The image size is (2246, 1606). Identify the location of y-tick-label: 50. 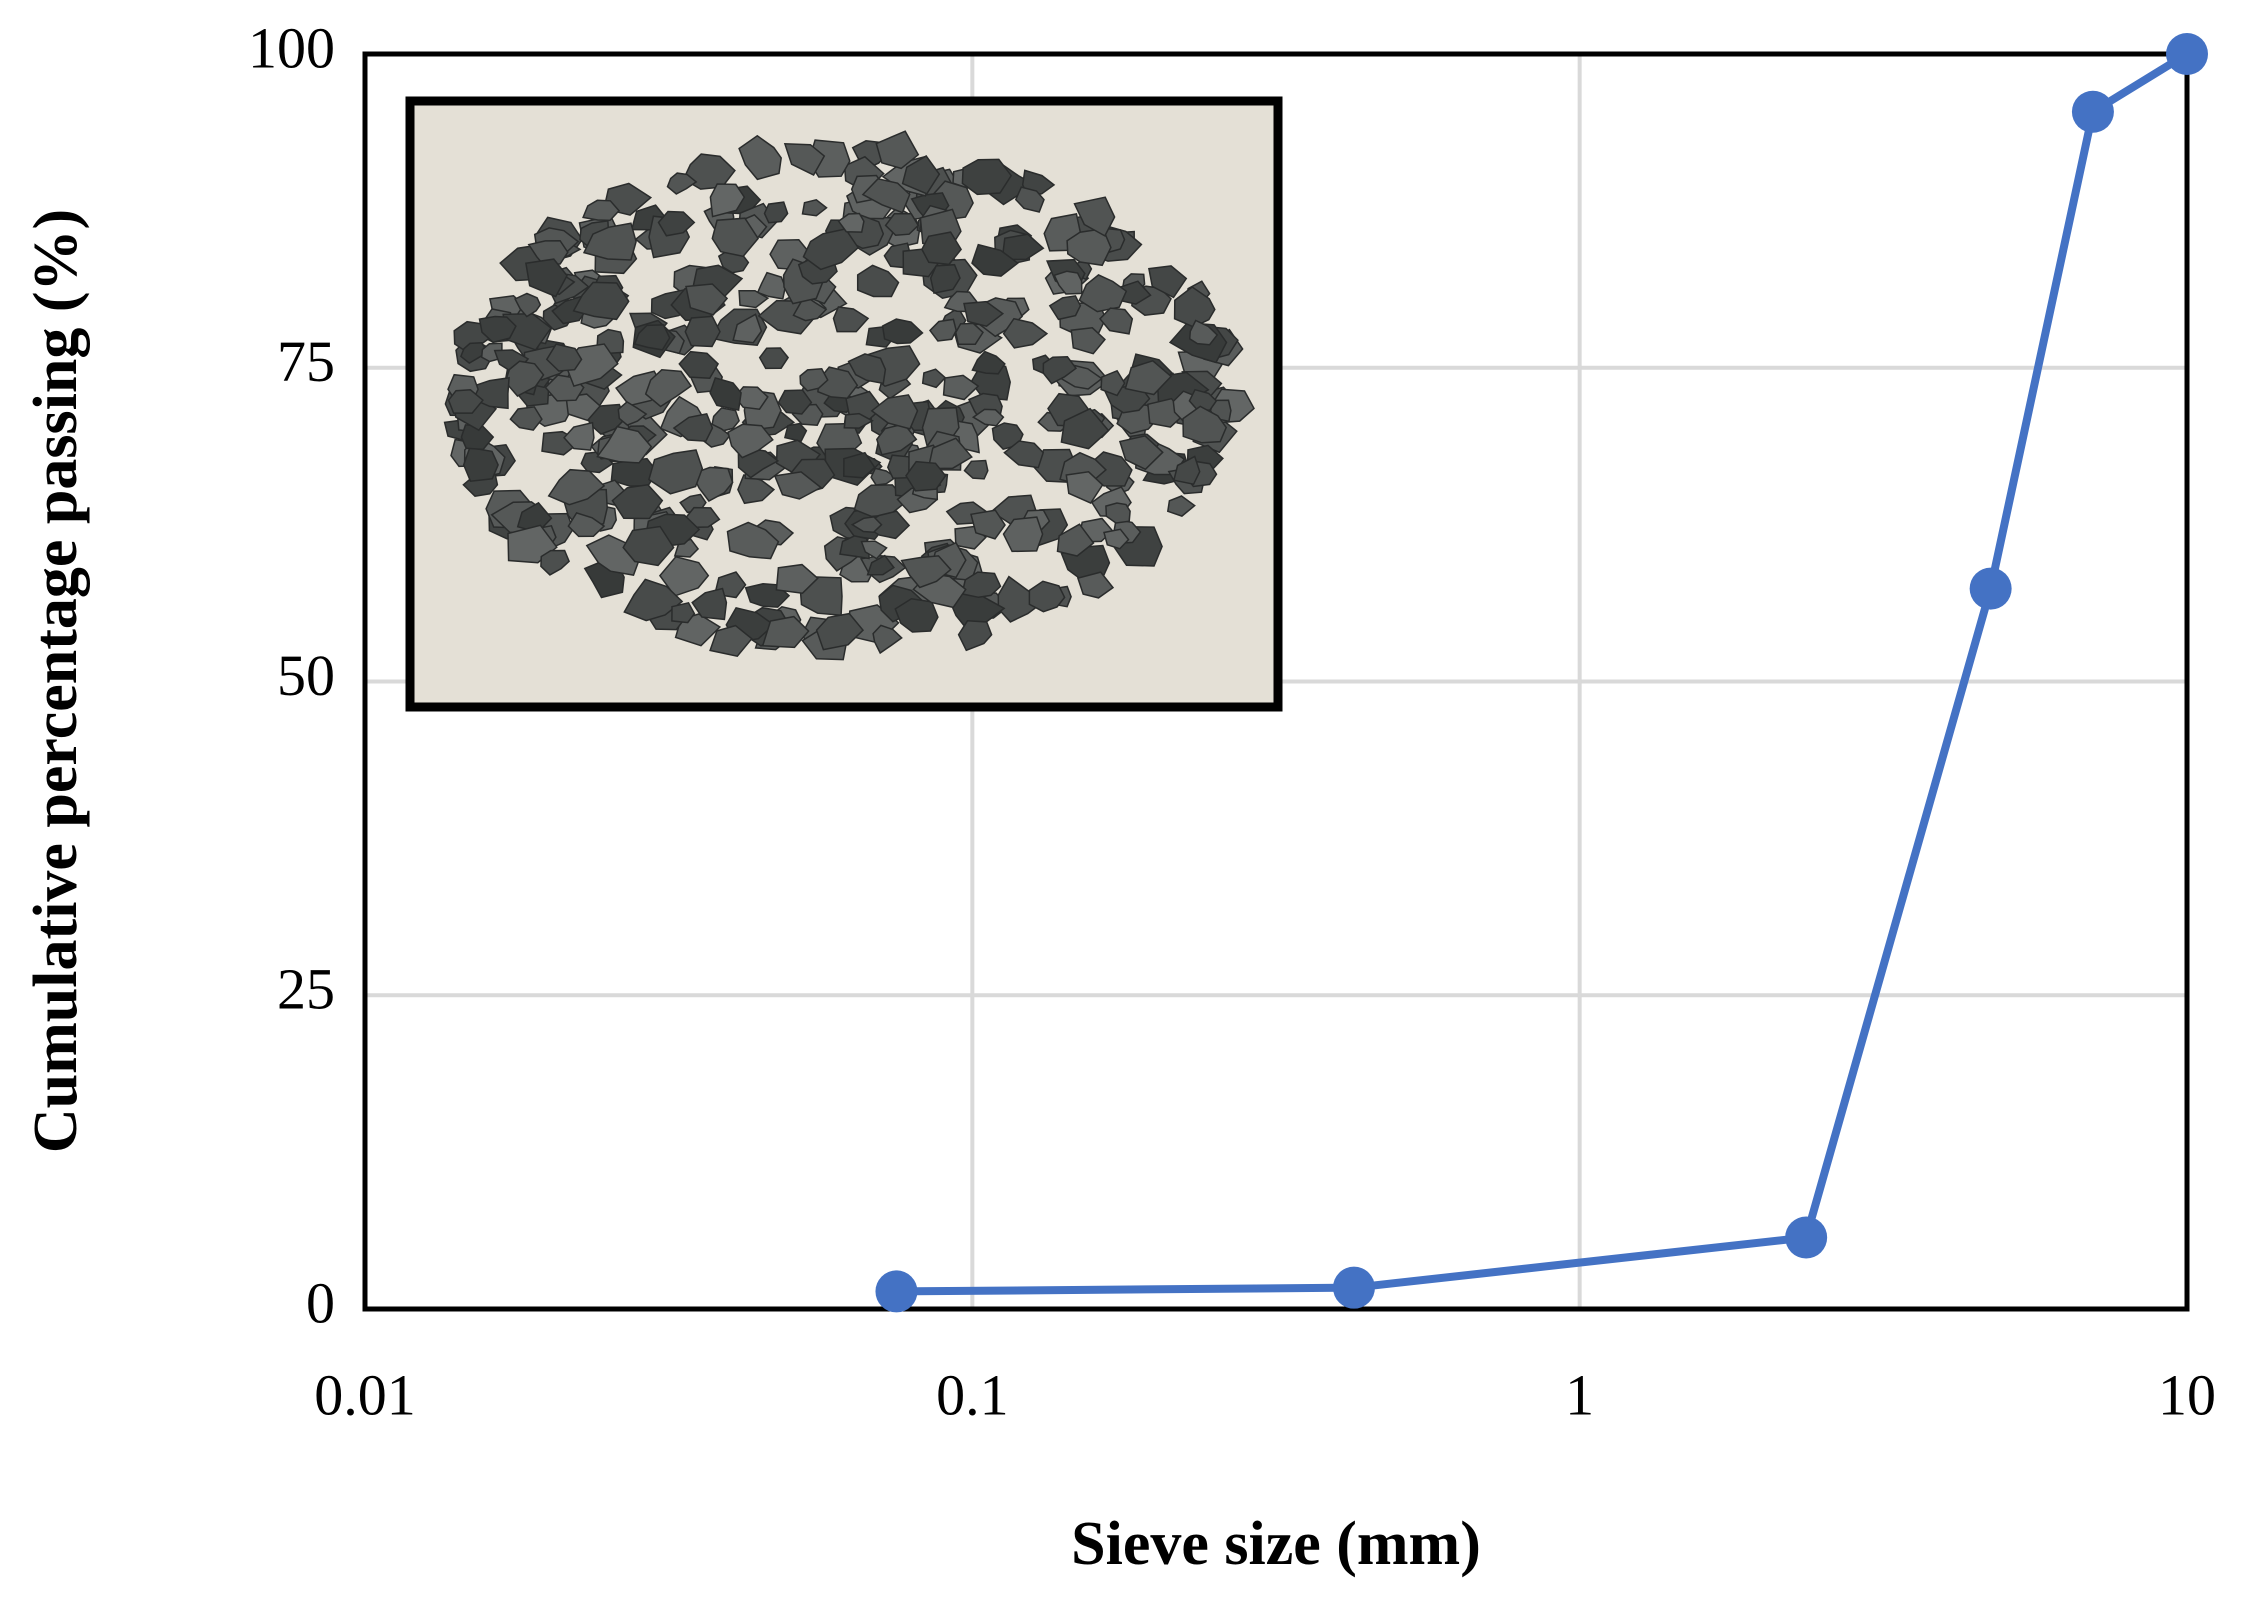
(306, 675).